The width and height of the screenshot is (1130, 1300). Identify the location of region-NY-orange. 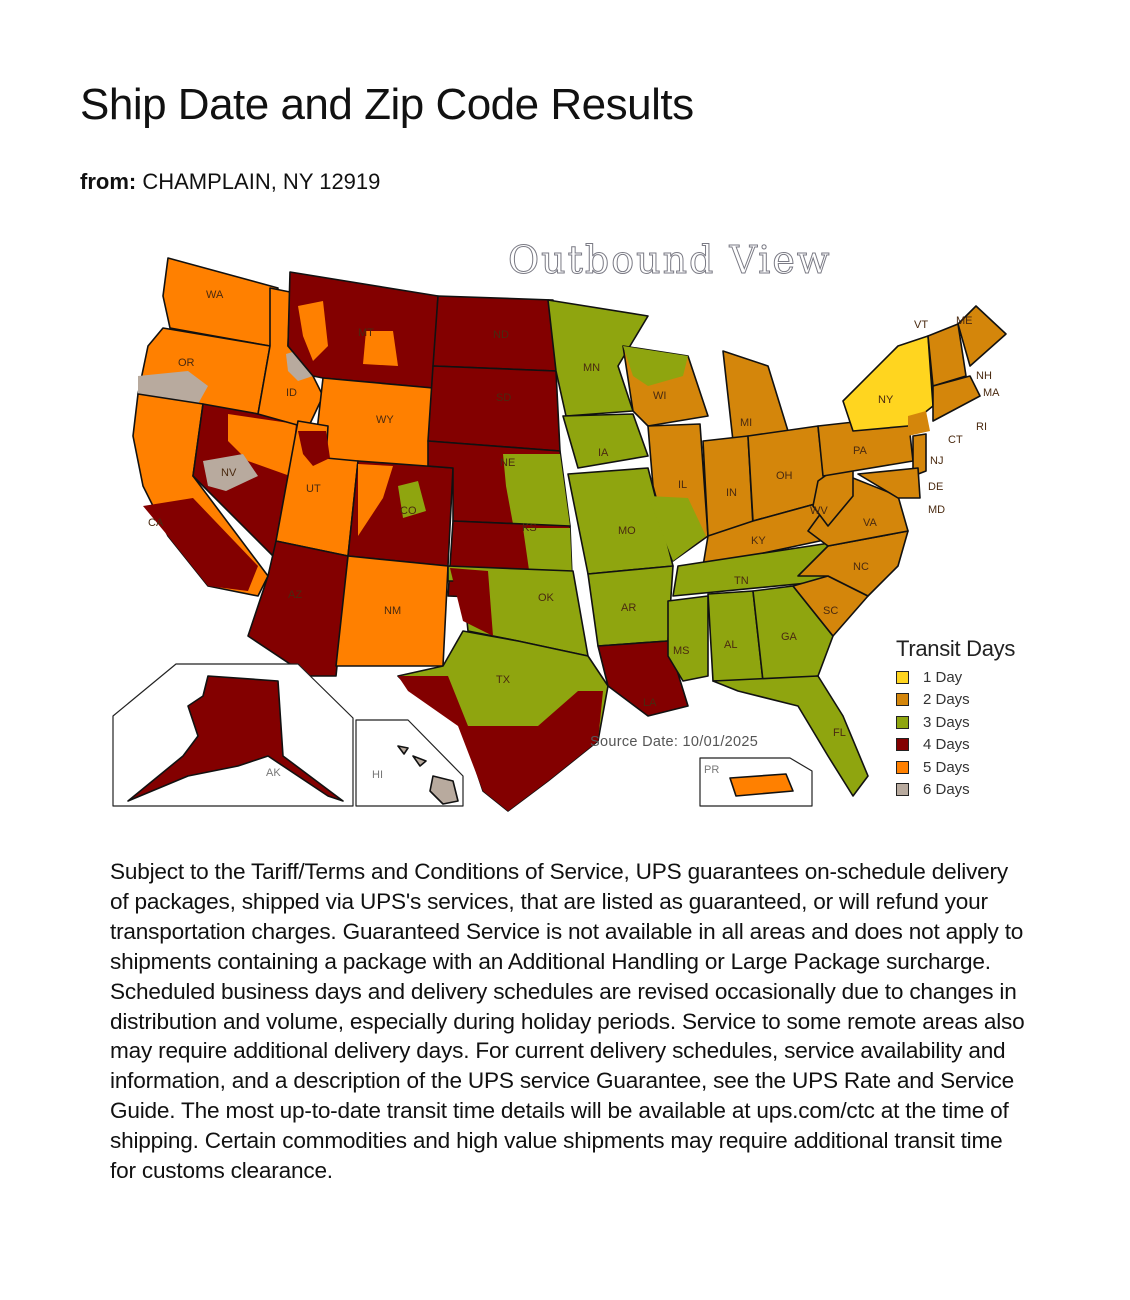
(919, 423).